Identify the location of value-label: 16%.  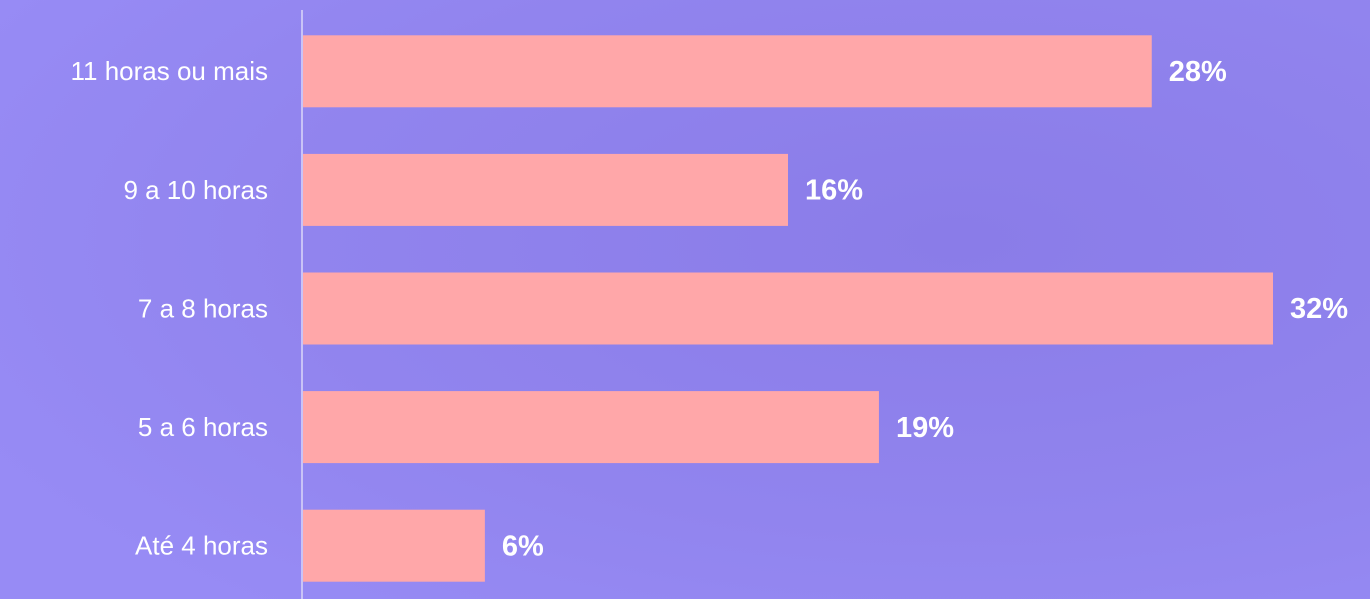
(834, 191).